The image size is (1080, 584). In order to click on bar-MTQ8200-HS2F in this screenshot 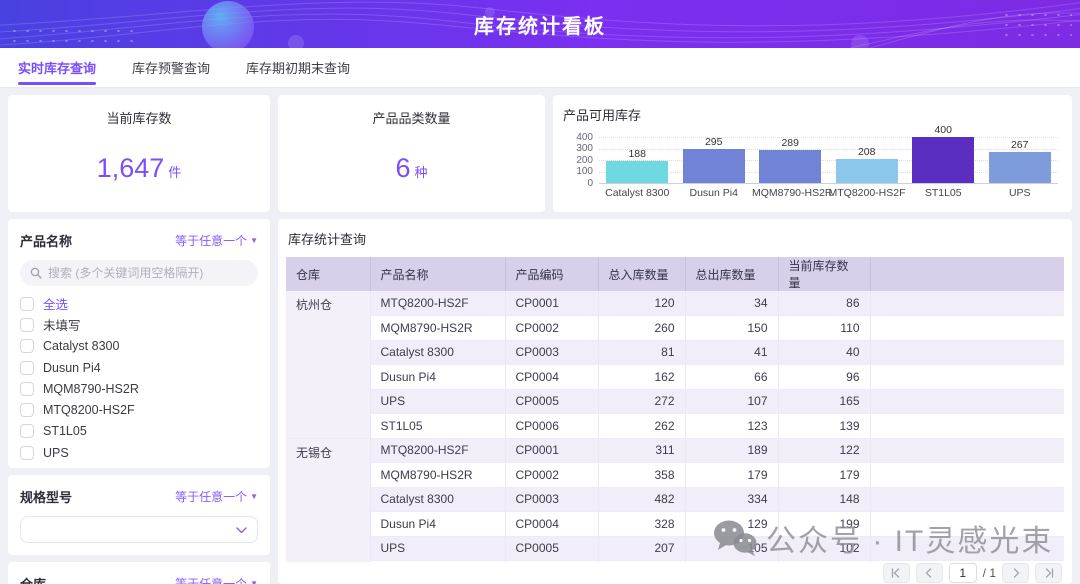, I will do `click(866, 171)`.